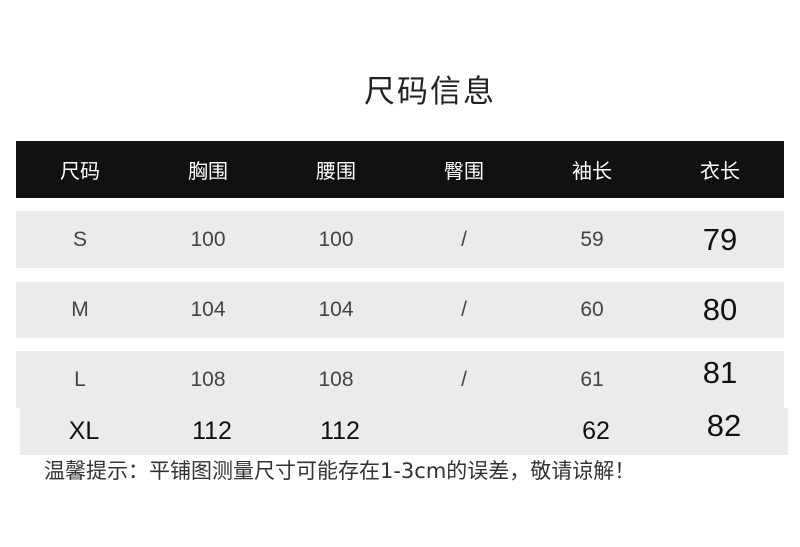  Describe the element at coordinates (592, 171) in the screenshot. I see `header-cell: 袖长` at that location.